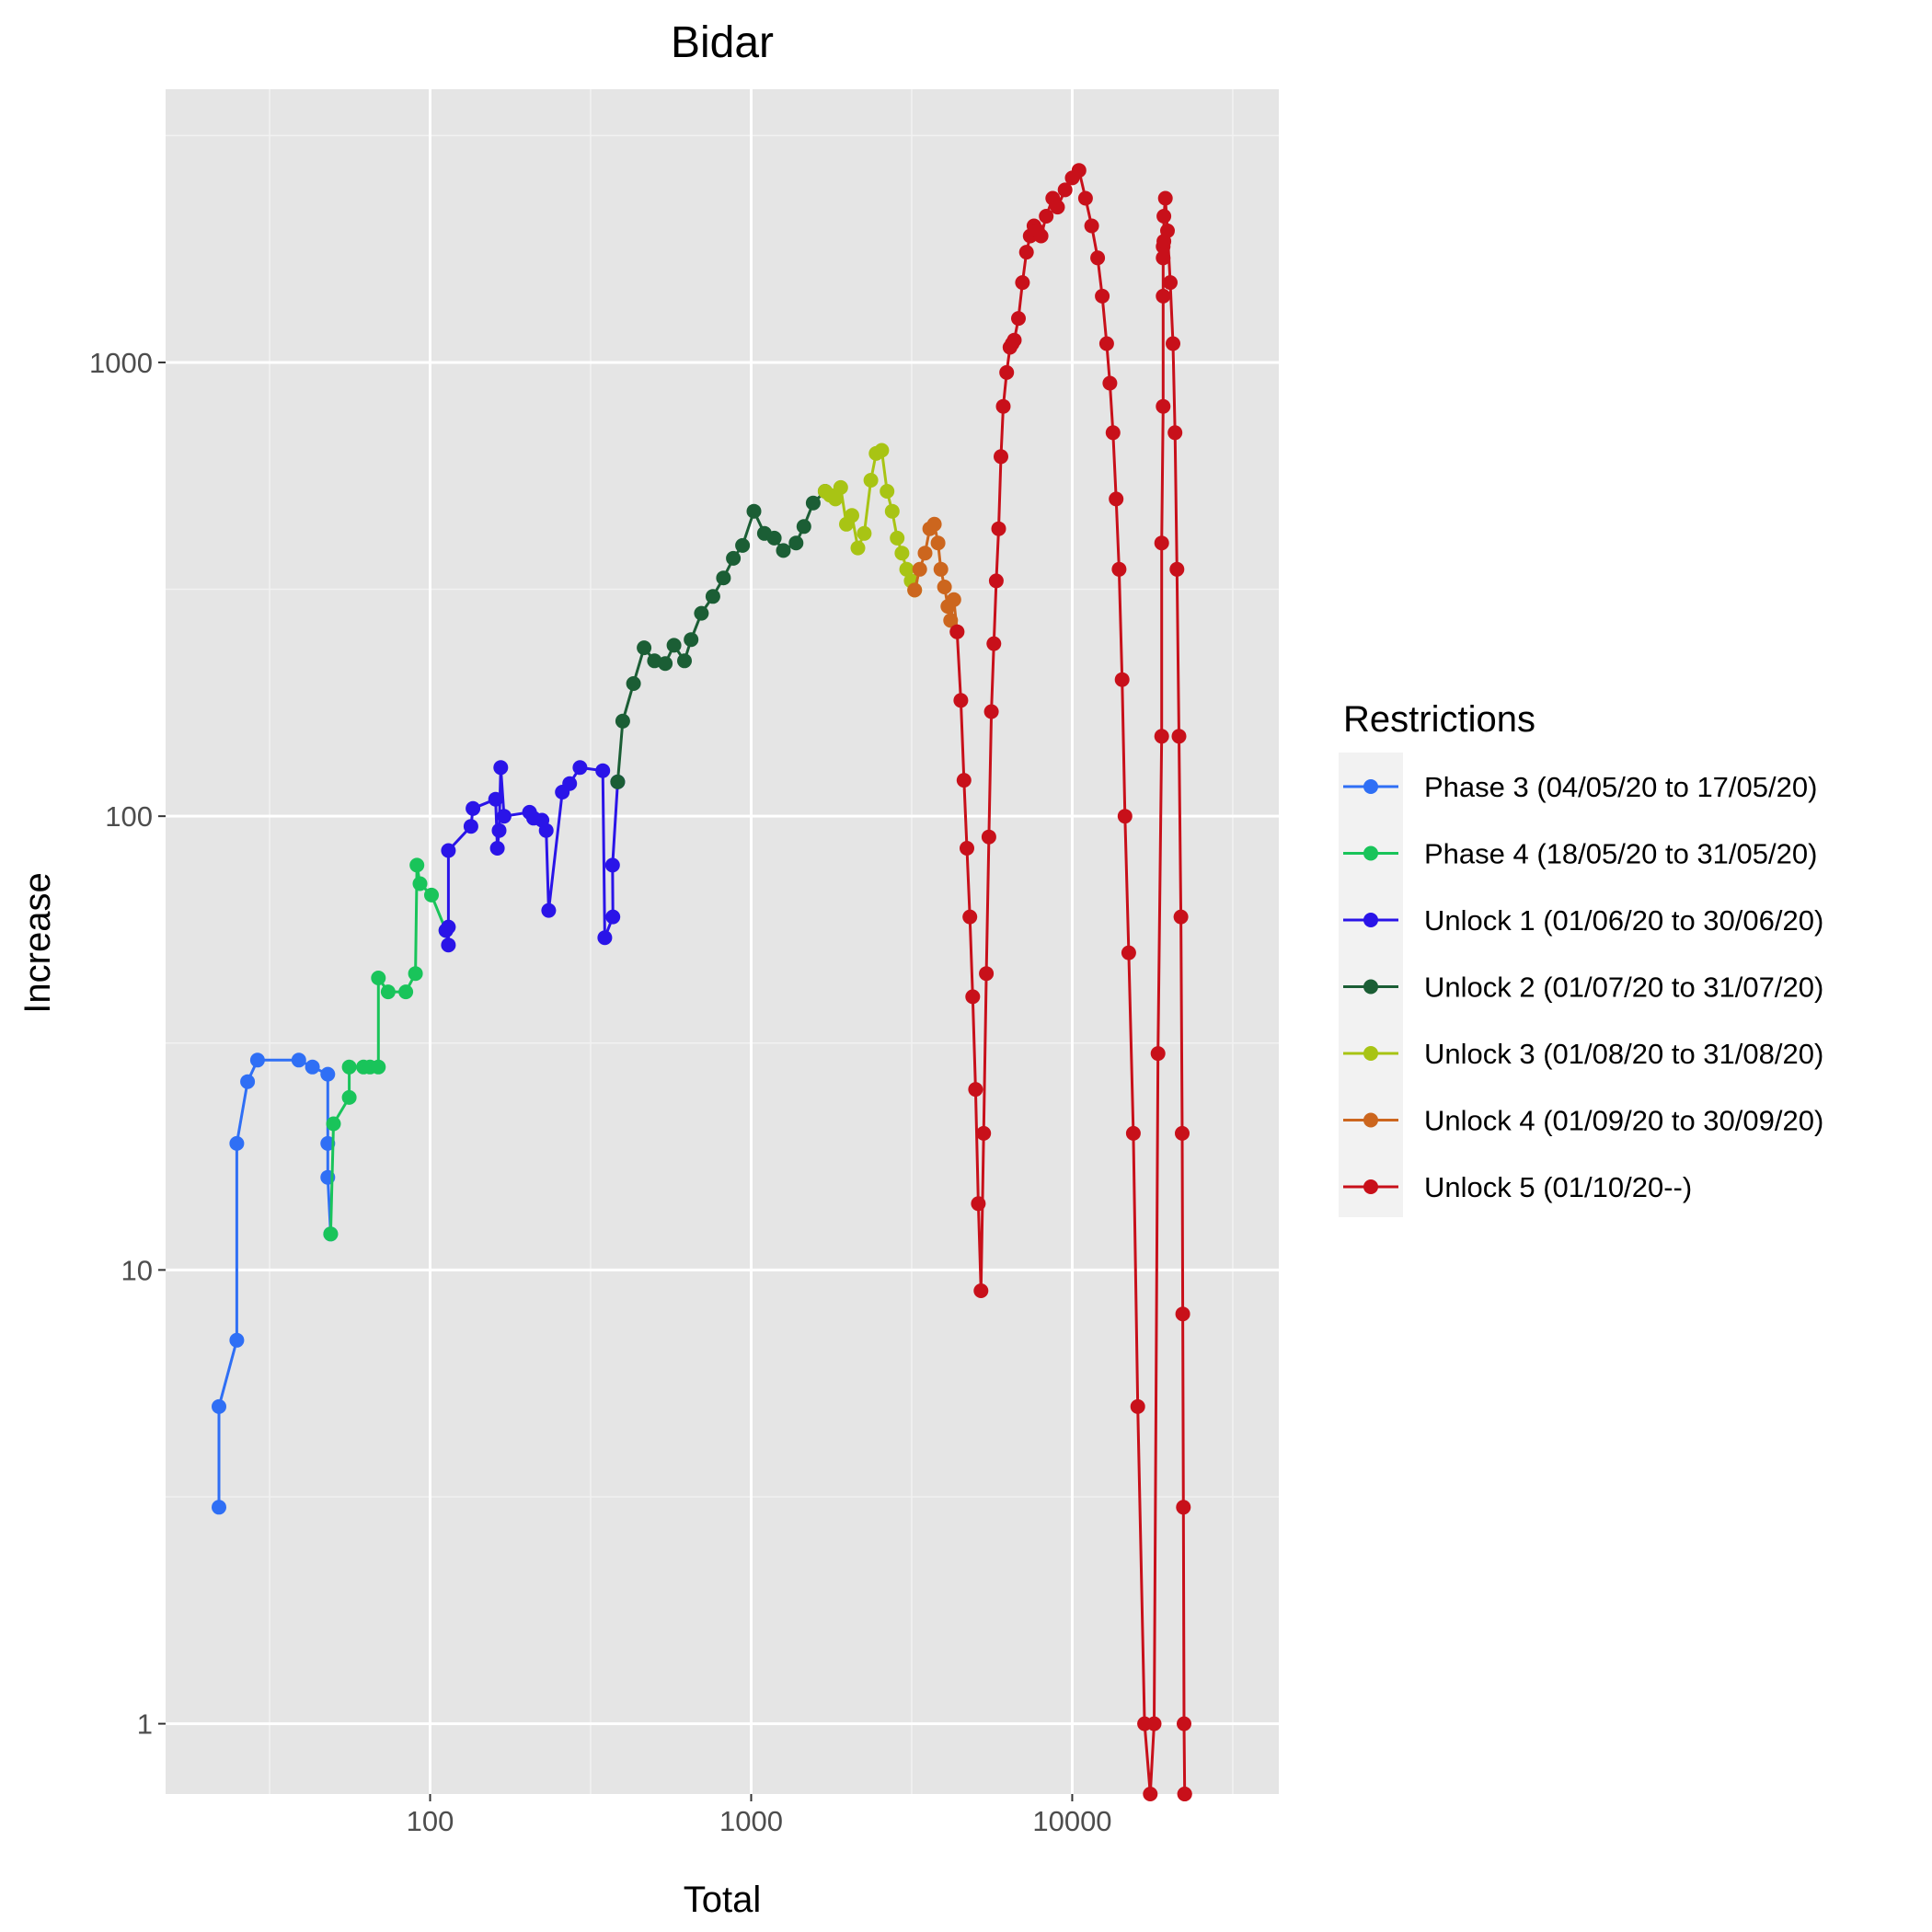  What do you see at coordinates (1558, 1187) in the screenshot?
I see `legend-label: Unlock 5 (01/10/20--)` at bounding box center [1558, 1187].